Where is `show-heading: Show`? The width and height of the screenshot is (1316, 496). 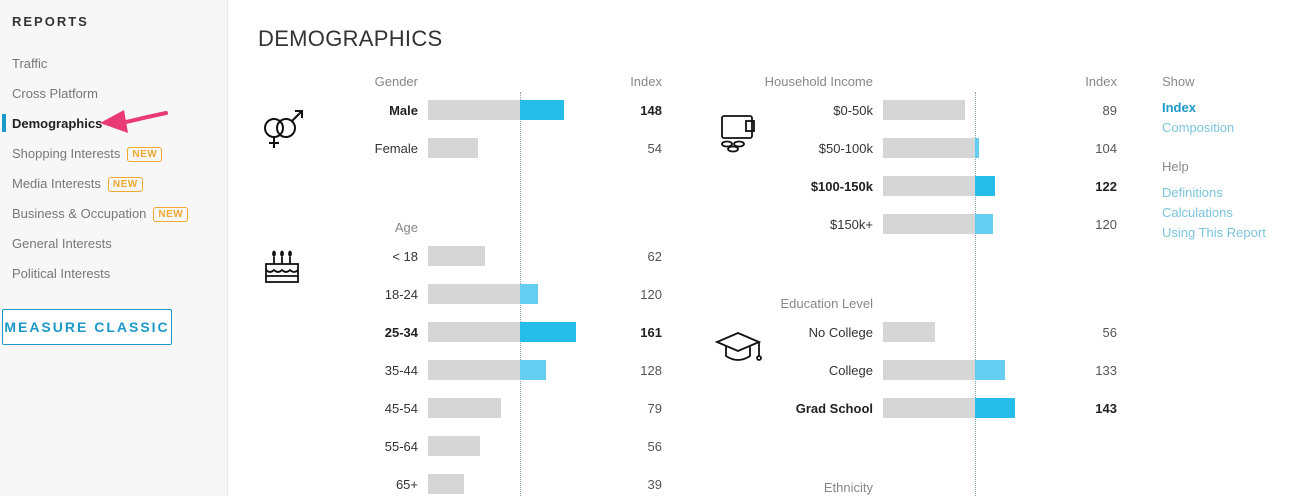
show-heading: Show is located at coordinates (1178, 81).